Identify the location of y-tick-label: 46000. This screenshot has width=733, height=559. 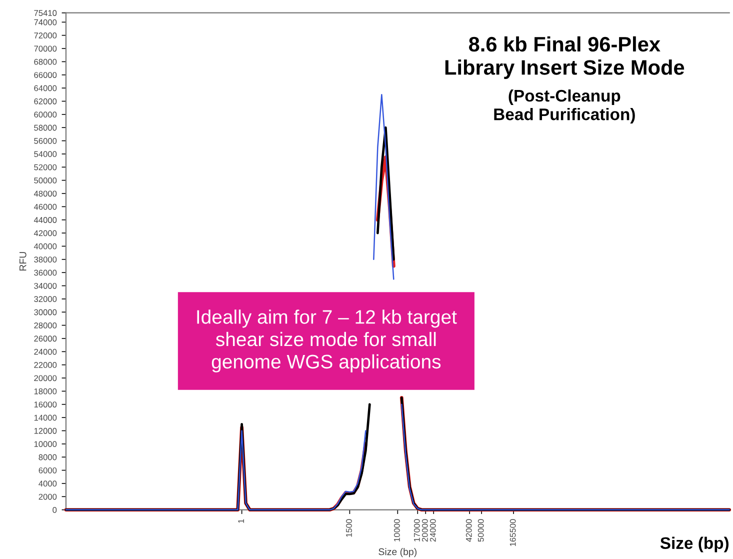
(45, 207).